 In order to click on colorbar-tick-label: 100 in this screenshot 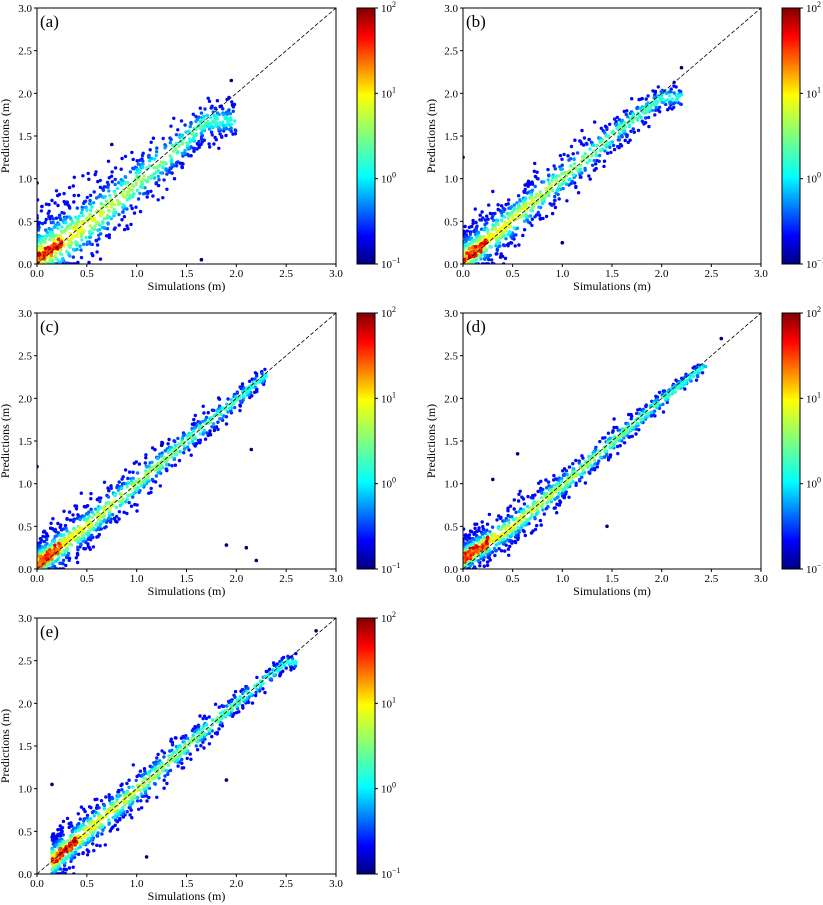, I will do `click(388, 178)`.